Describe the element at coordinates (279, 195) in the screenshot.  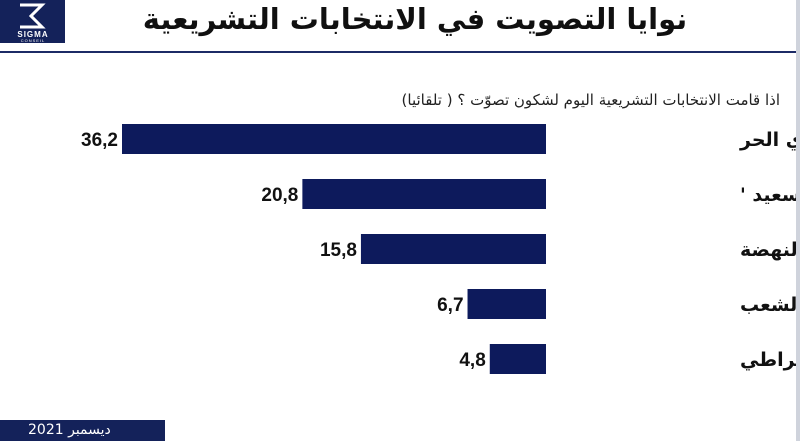
I see `bar-value-label: 20,8` at that location.